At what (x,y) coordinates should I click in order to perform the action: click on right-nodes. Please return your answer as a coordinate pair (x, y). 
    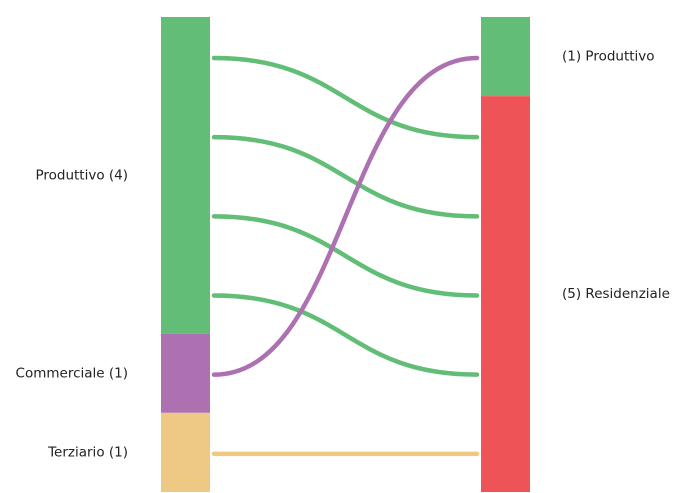
    Looking at the image, I should click on (505, 255).